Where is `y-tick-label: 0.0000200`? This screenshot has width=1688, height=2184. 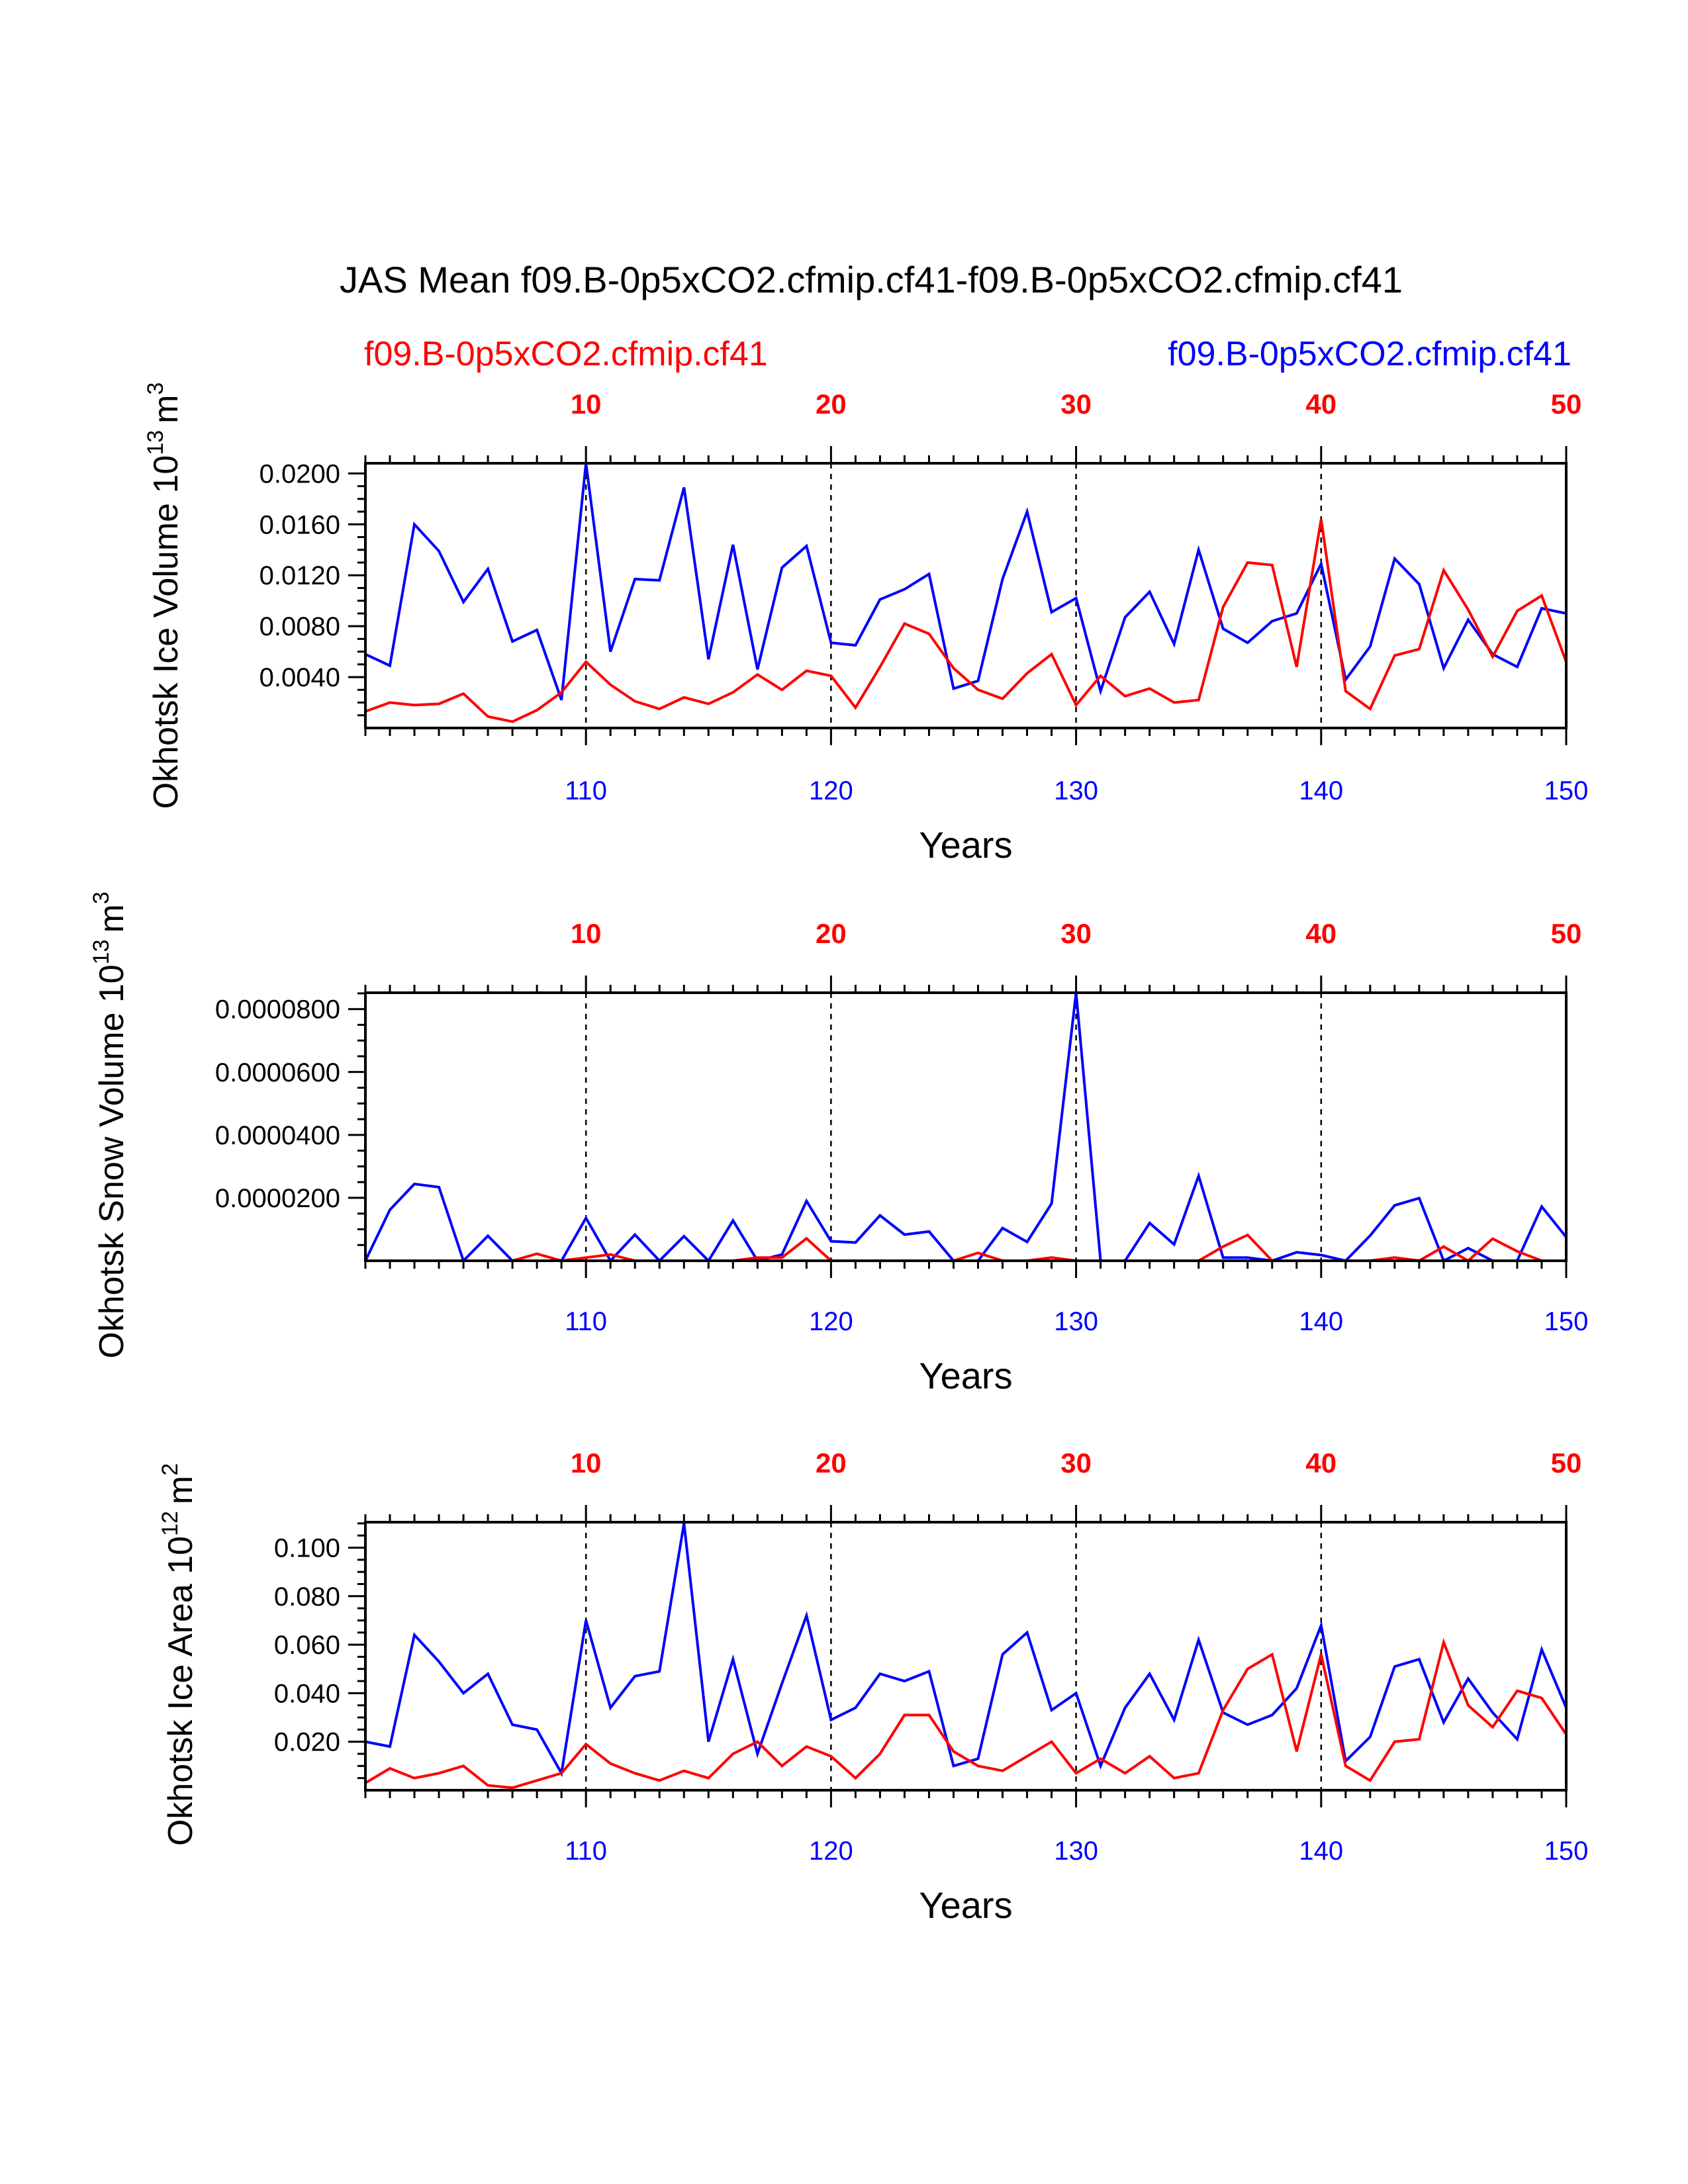 y-tick-label: 0.0000200 is located at coordinates (277, 1198).